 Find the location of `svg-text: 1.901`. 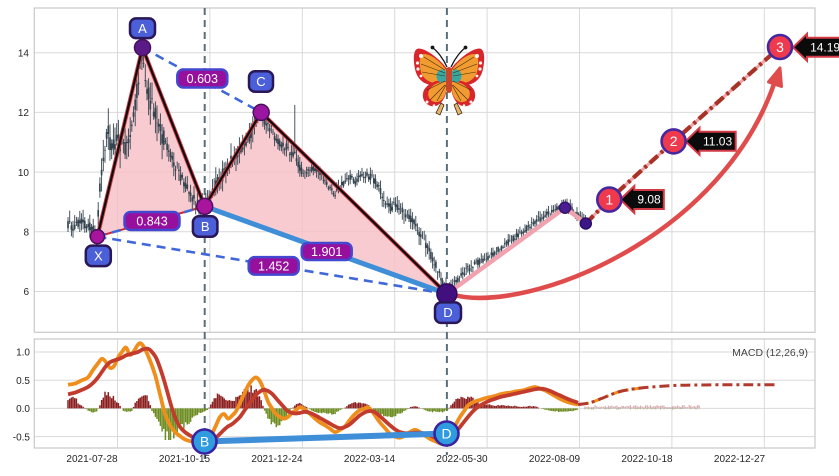

svg-text: 1.901 is located at coordinates (326, 252).